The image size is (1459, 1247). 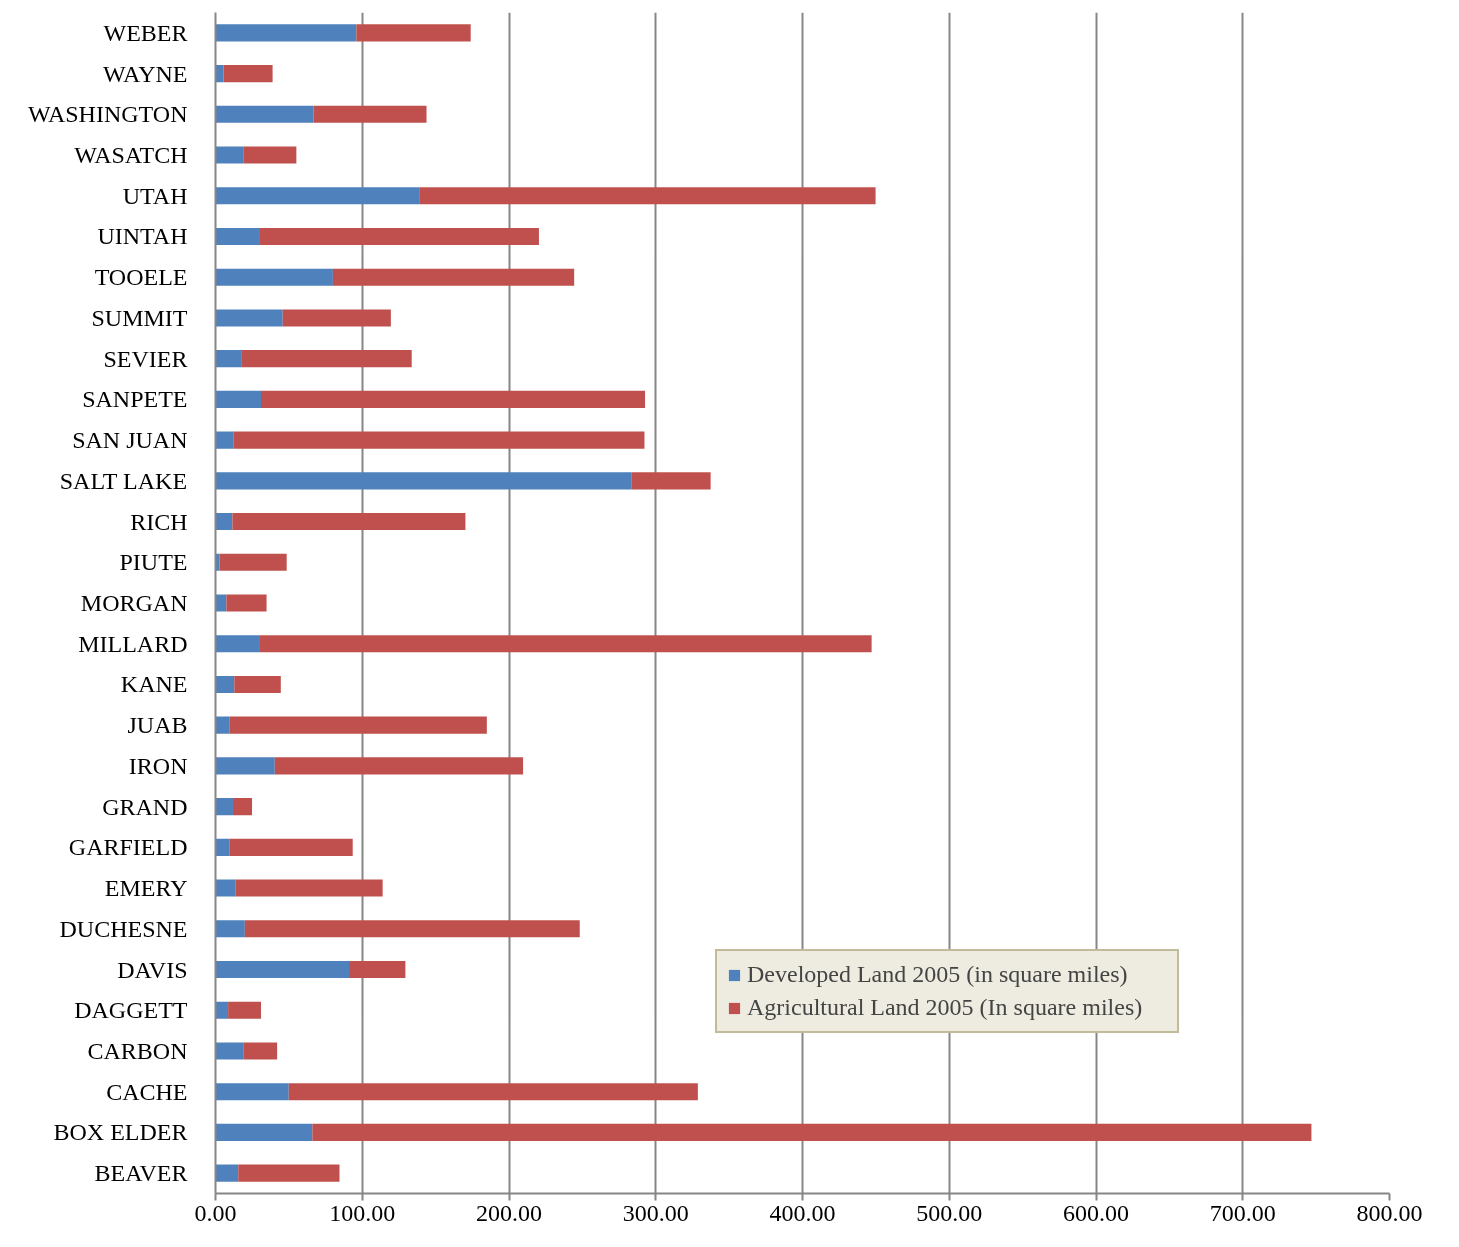 What do you see at coordinates (142, 236) in the screenshot?
I see `y-tick-label: UINTAH` at bounding box center [142, 236].